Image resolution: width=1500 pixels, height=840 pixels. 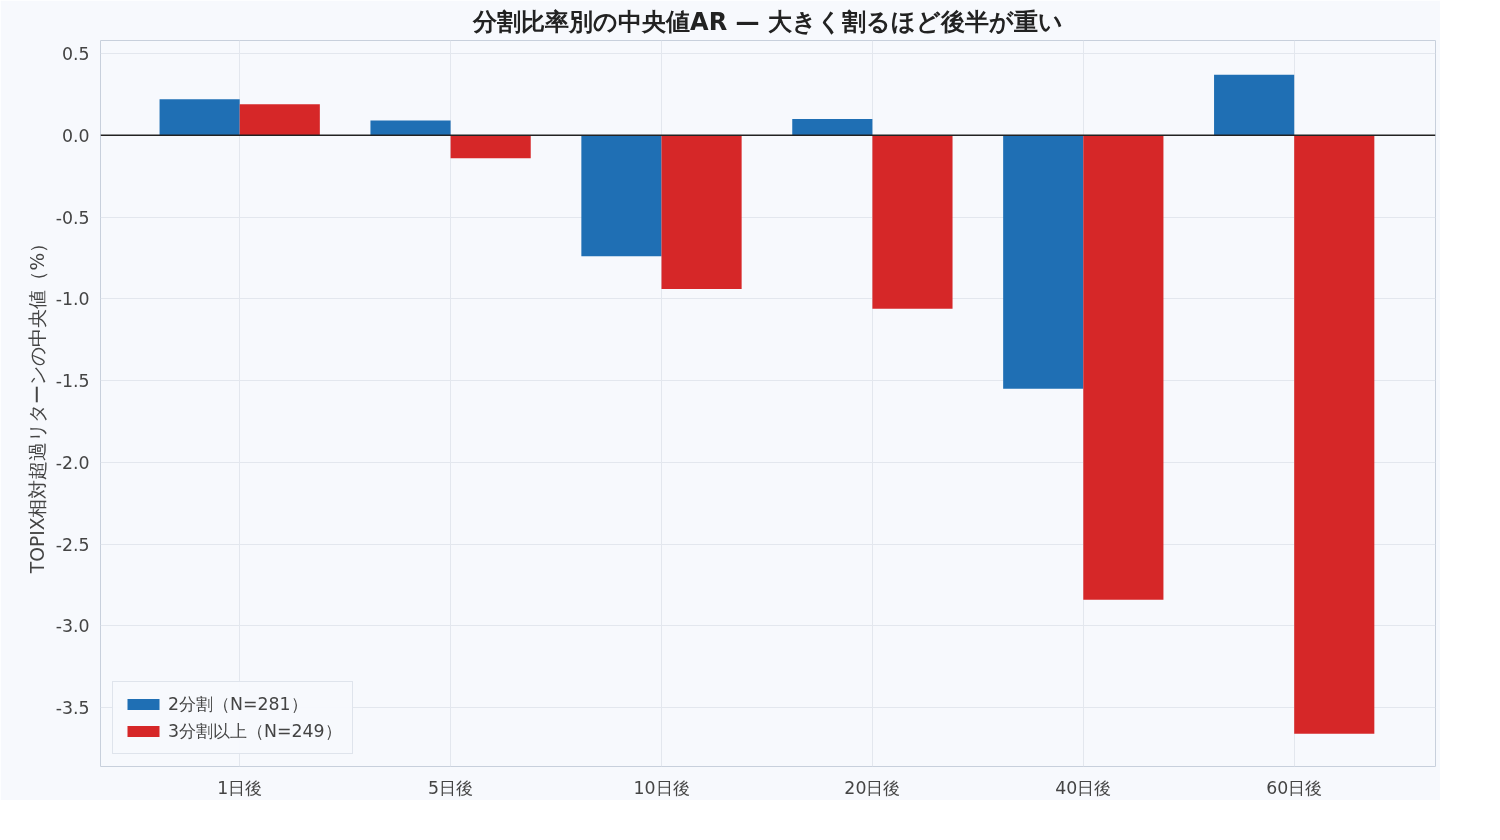 What do you see at coordinates (1294, 787) in the screenshot?
I see `x-tick-label: 60日後` at bounding box center [1294, 787].